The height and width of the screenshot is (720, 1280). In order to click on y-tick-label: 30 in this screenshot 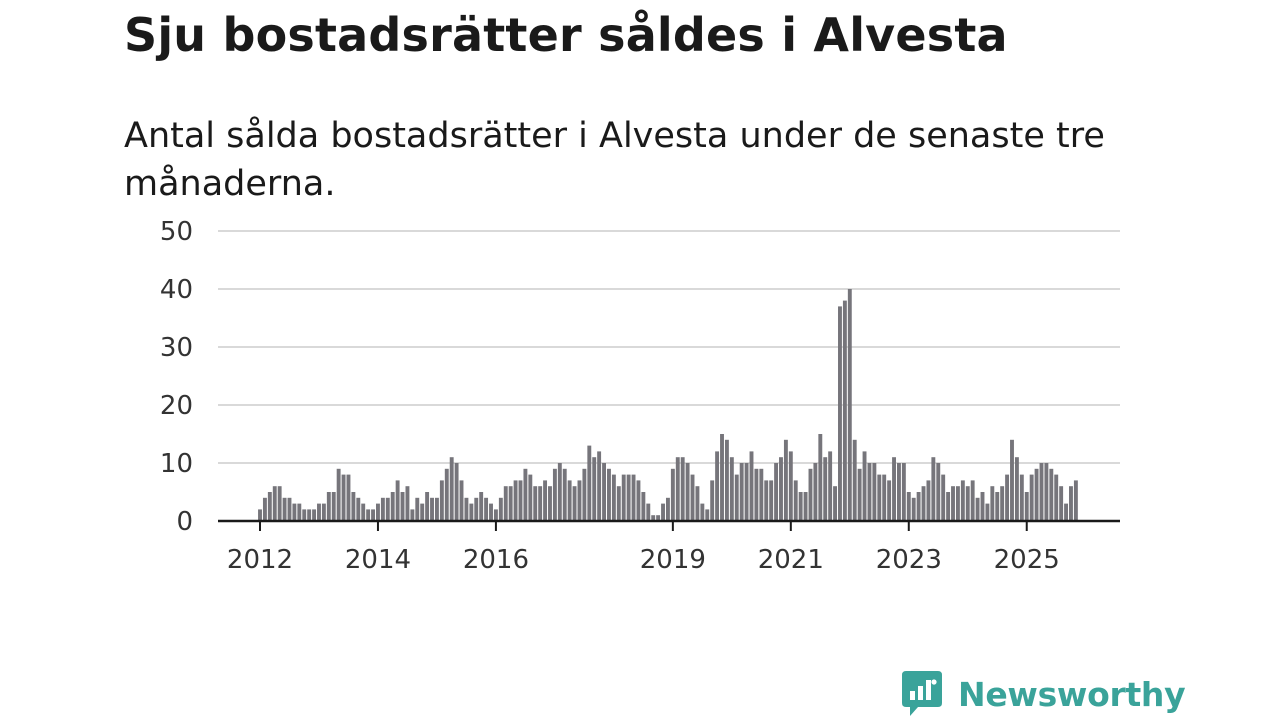, I will do `click(176, 348)`.